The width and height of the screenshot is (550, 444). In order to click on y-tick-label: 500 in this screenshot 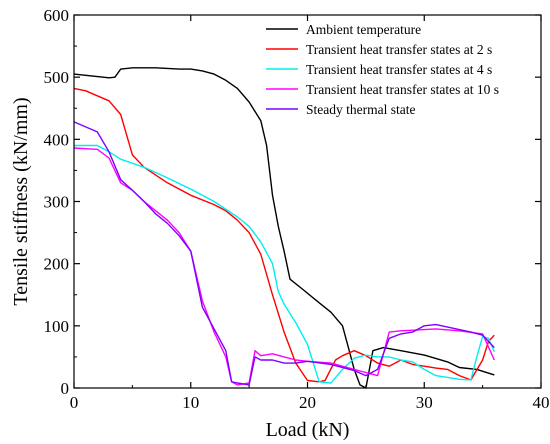, I will do `click(57, 77)`.